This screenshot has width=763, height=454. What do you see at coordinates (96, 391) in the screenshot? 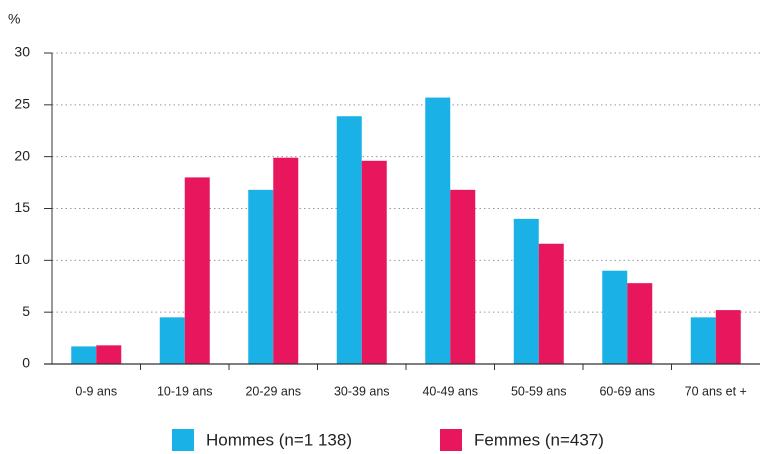
I see `x-tick-label: 0-9 ans` at bounding box center [96, 391].